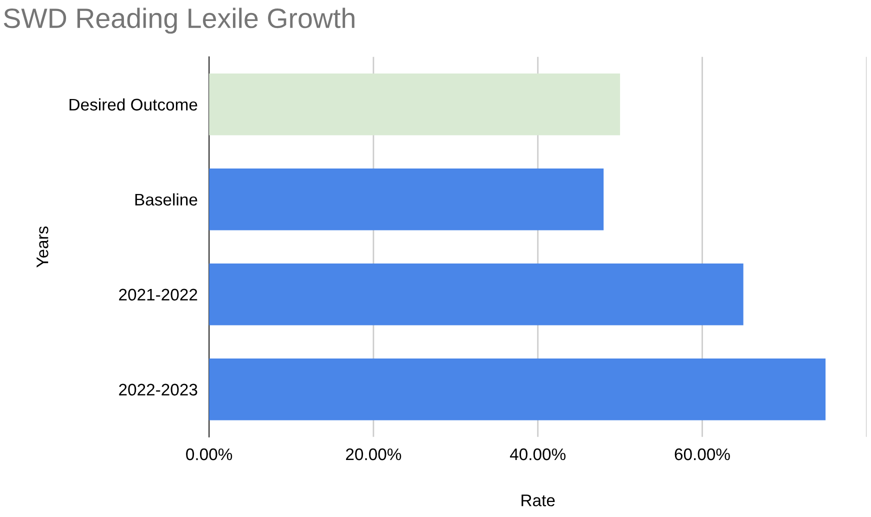 Image resolution: width=871 pixels, height=517 pixels. I want to click on y-tick-label: 2021-2022, so click(158, 294).